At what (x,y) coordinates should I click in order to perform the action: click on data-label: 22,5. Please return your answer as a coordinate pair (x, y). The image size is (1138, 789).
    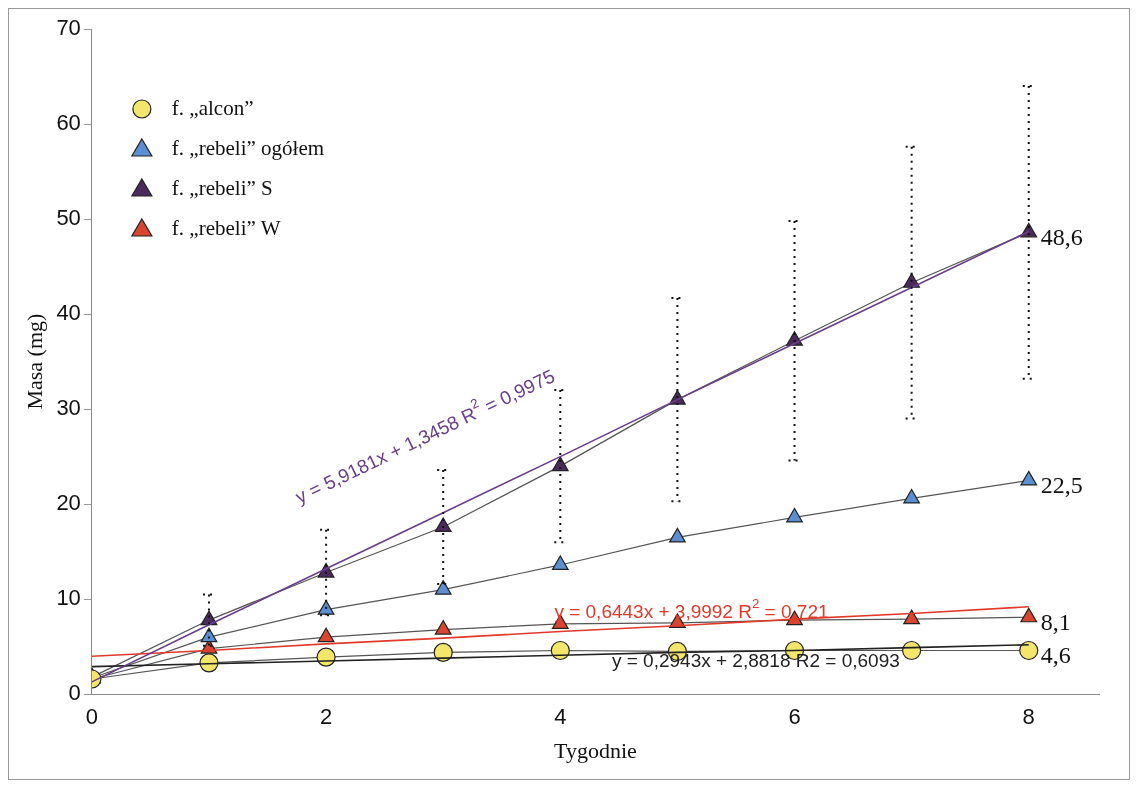
    Looking at the image, I should click on (1061, 484).